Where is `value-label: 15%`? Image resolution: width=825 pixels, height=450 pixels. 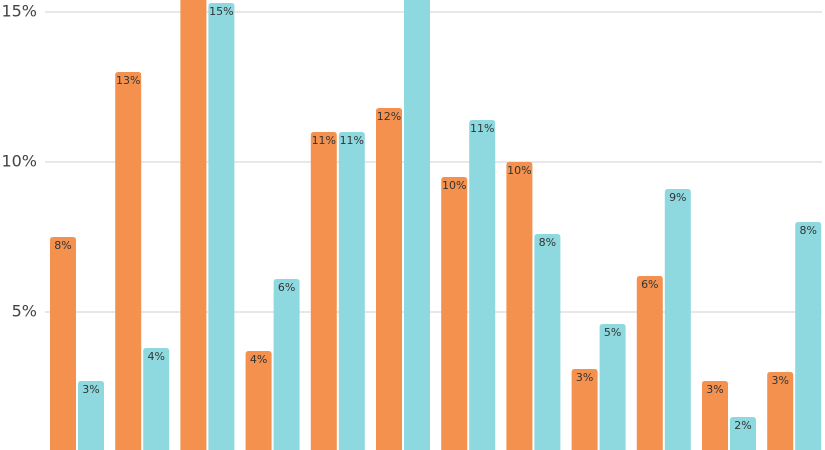
value-label: 15% is located at coordinates (221, 11).